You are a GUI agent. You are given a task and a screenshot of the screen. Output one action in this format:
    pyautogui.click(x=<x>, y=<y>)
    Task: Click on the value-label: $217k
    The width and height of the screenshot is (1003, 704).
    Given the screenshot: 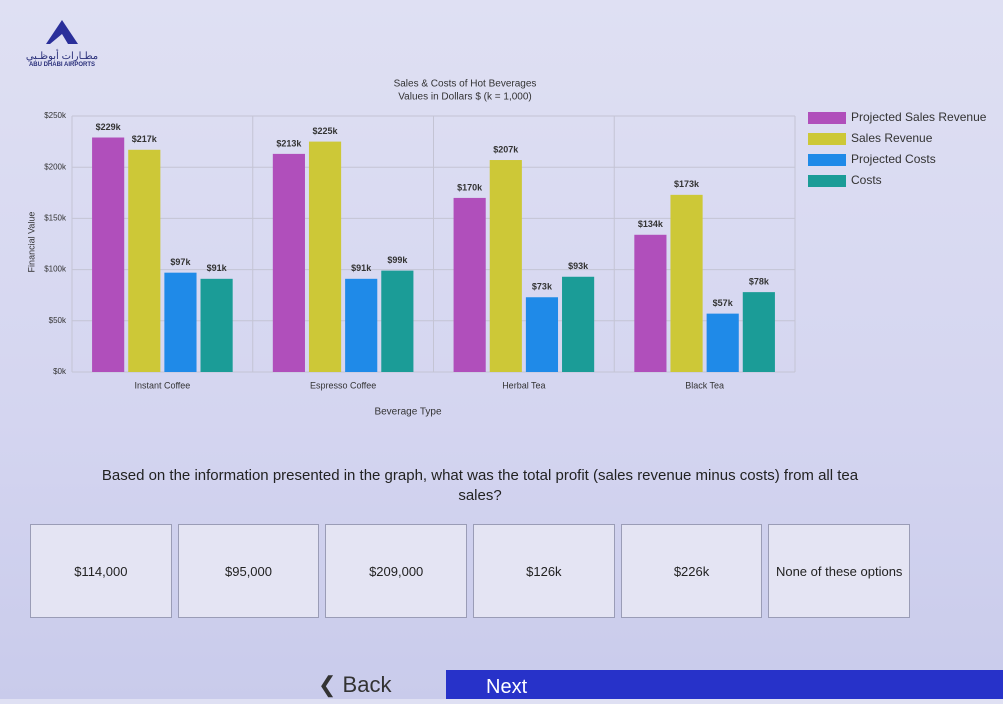 What is the action you would take?
    pyautogui.click(x=145, y=139)
    